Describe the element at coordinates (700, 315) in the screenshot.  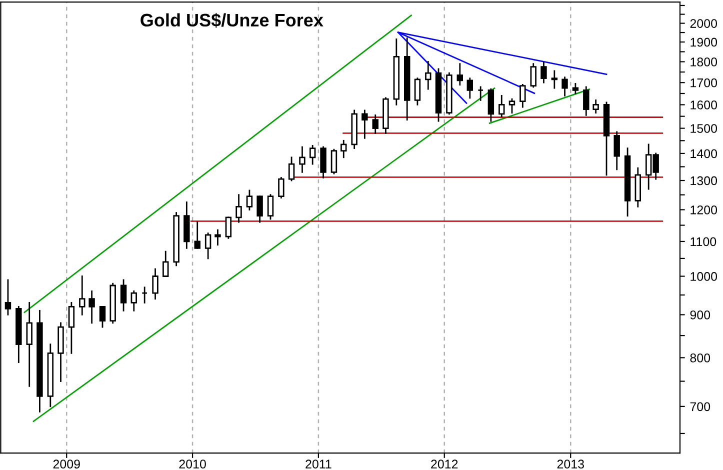
I see `y-tick-label: 900` at that location.